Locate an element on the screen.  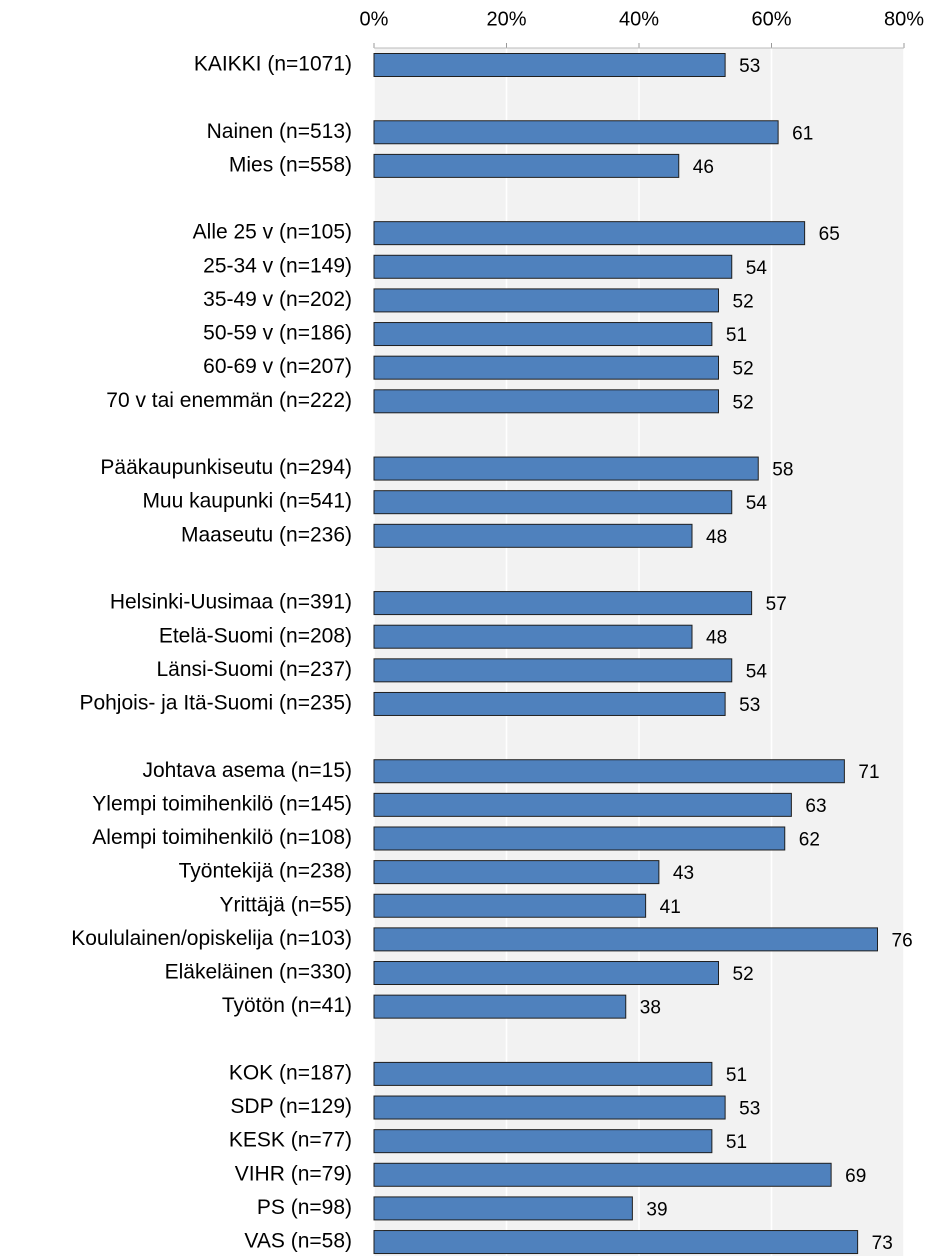
y-tick-label: KOK (n=187) is located at coordinates (290, 1072).